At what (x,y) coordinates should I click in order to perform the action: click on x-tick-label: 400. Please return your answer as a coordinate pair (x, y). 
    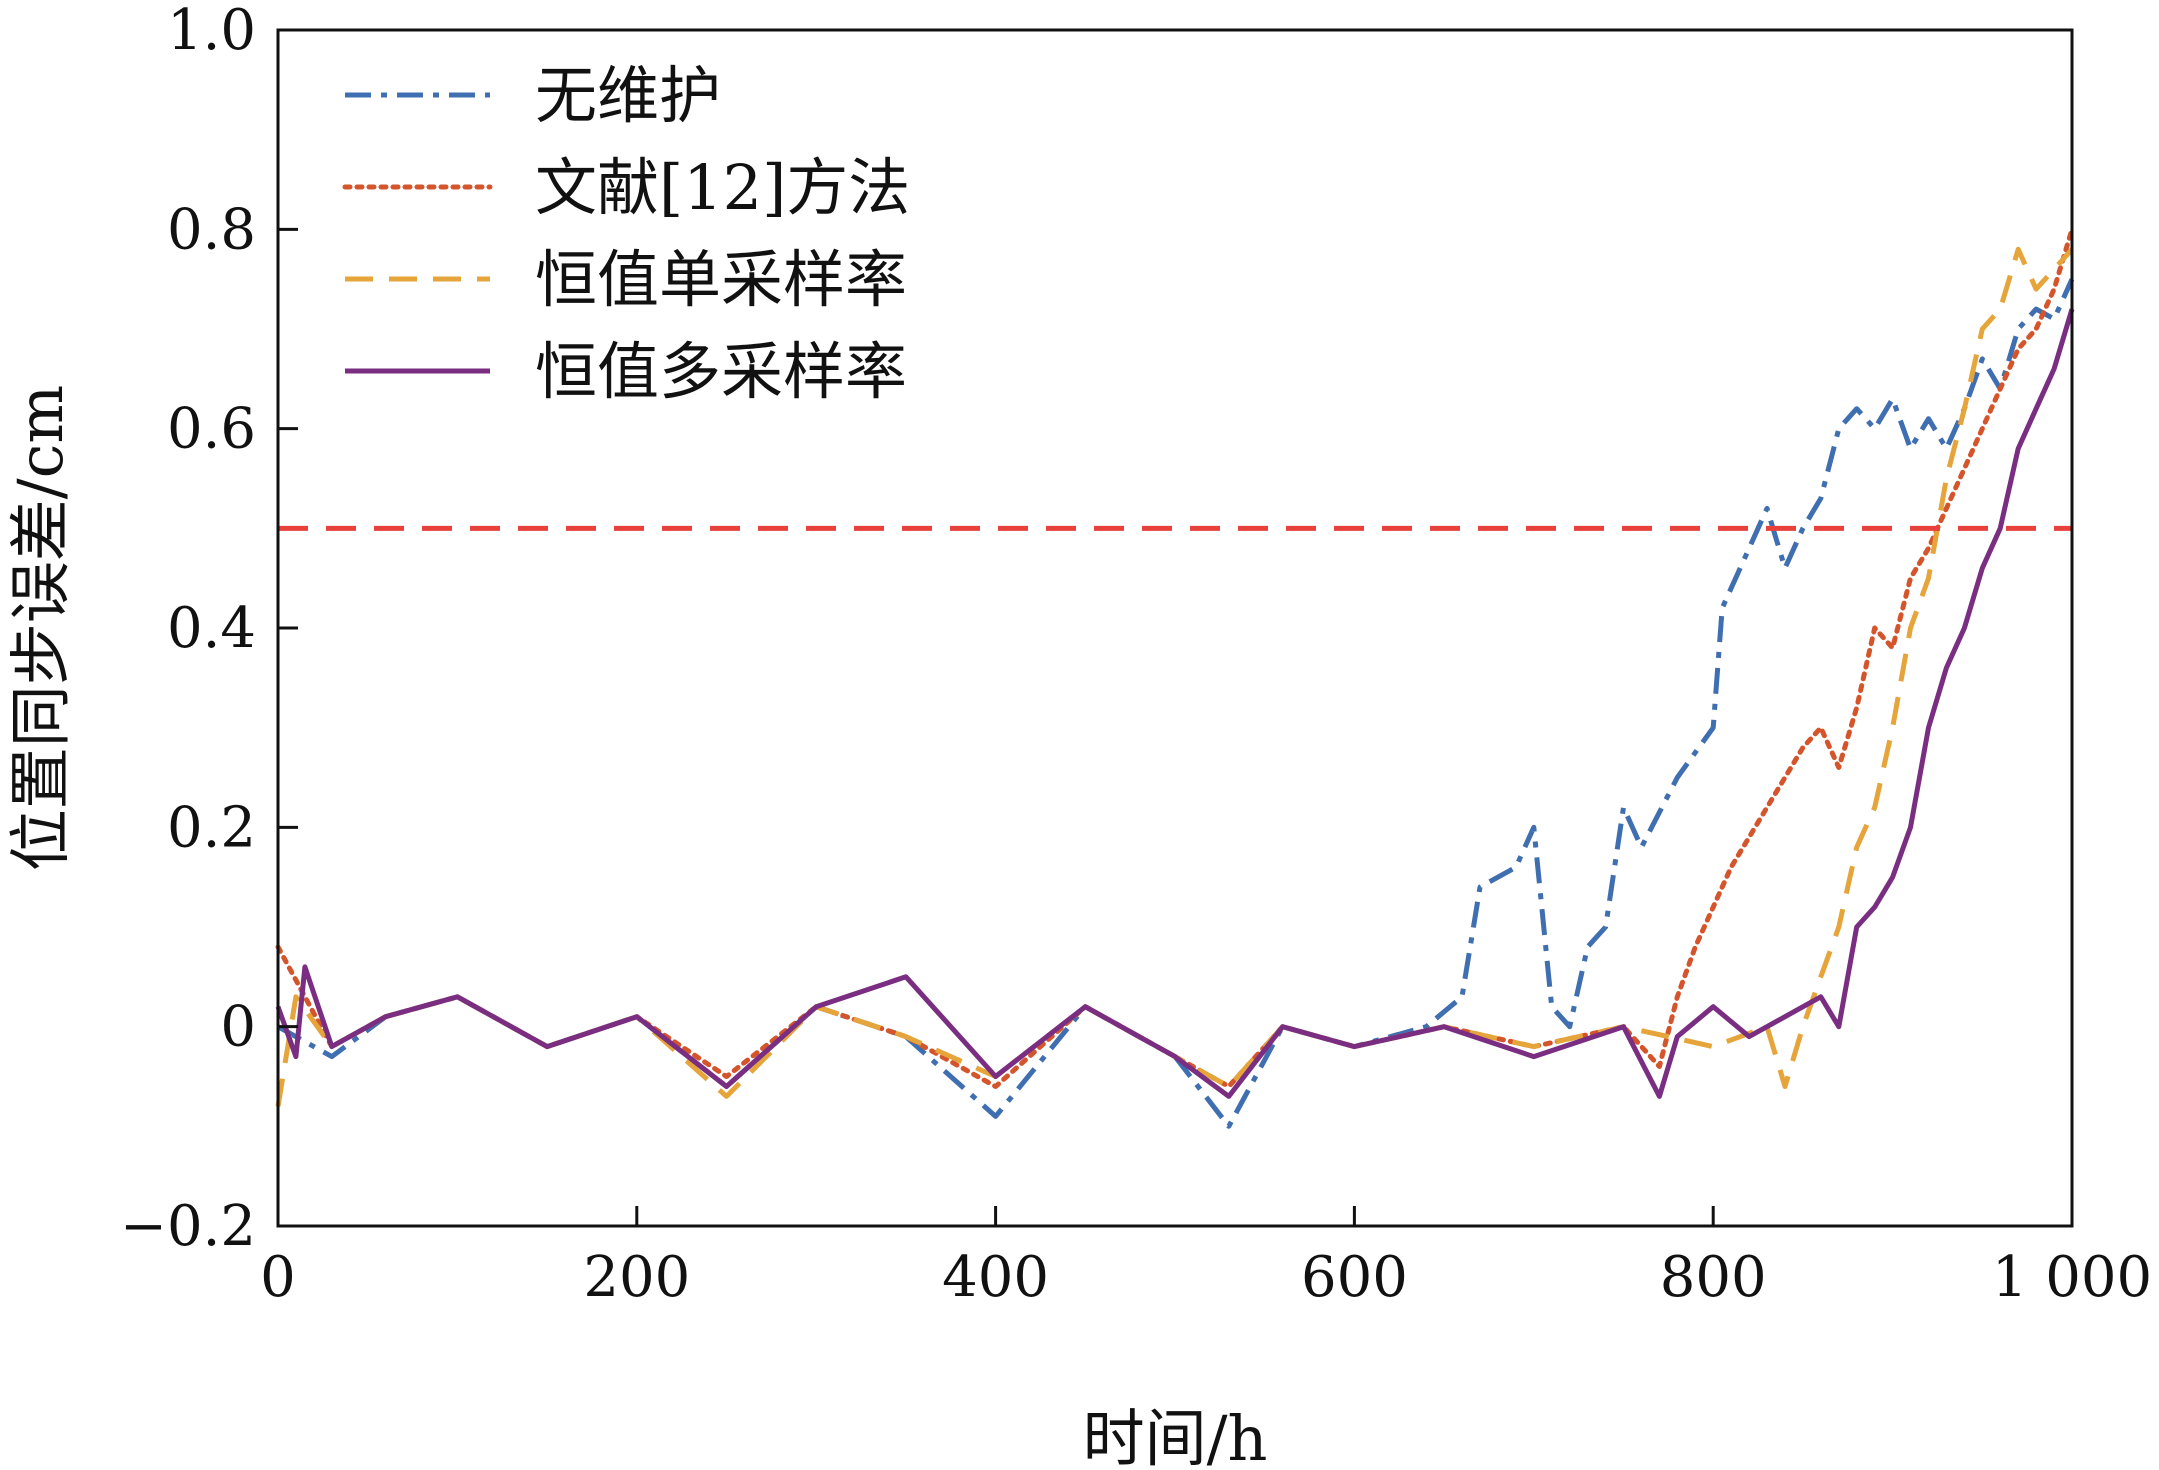
    Looking at the image, I should click on (995, 1277).